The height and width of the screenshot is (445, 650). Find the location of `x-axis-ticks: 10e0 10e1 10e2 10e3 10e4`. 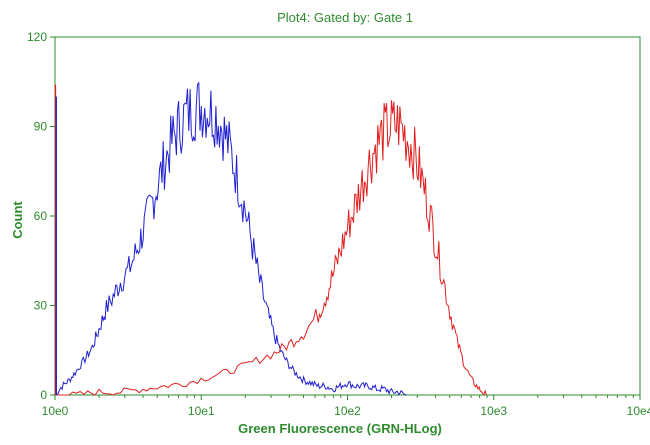

x-axis-ticks: 10e0 10e1 10e2 10e3 10e4 is located at coordinates (346, 406).